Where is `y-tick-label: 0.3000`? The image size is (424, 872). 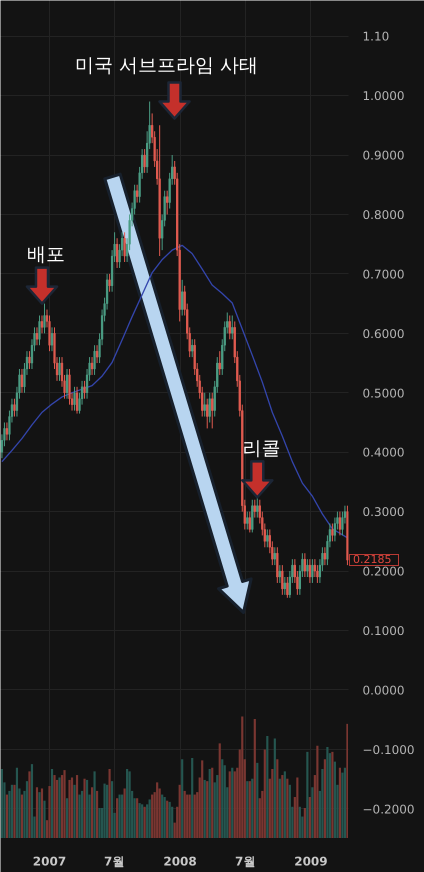 y-tick-label: 0.3000 is located at coordinates (383, 512).